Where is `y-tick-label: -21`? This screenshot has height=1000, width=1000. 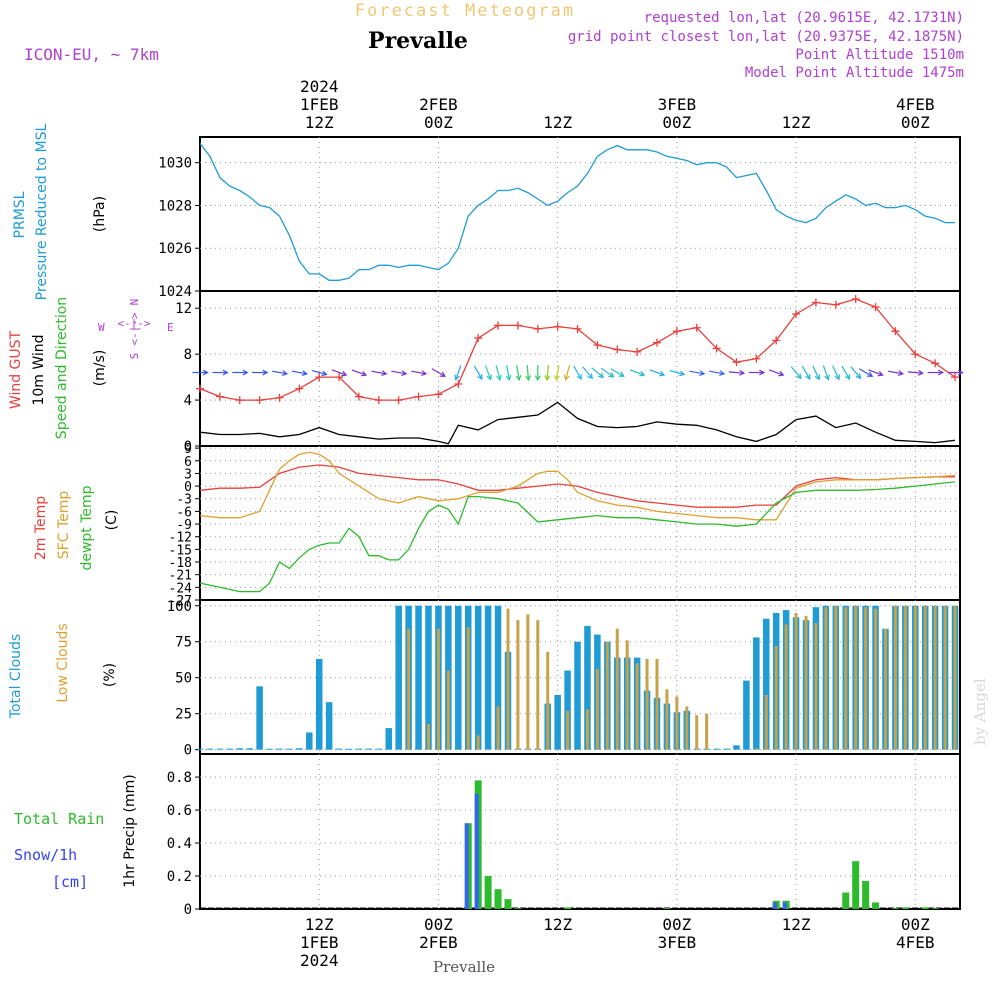 y-tick-label: -21 is located at coordinates (180, 576).